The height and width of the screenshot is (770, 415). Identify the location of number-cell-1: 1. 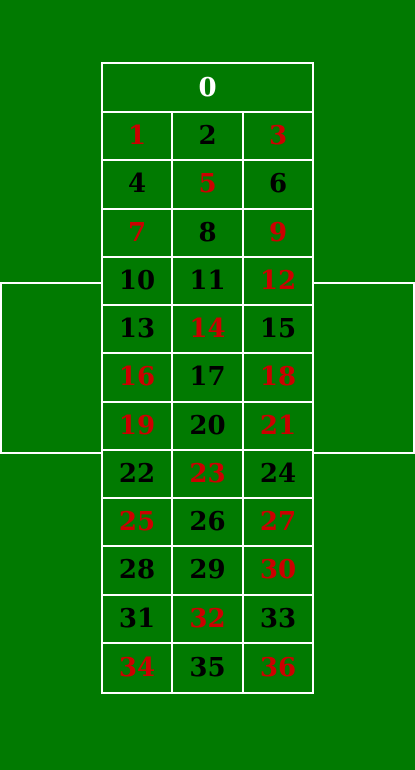
(138, 137).